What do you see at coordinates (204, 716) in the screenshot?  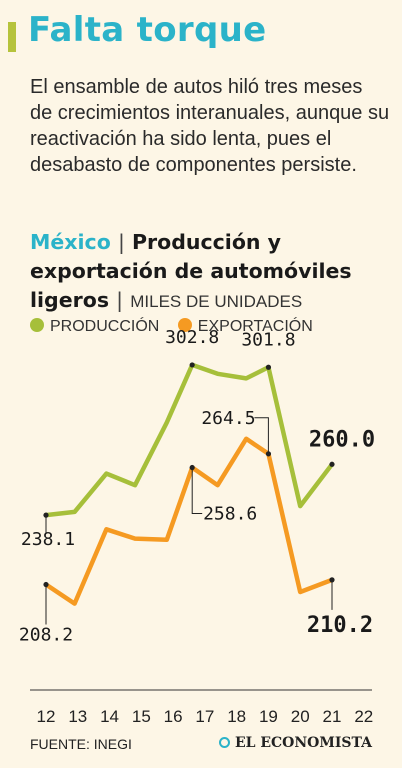 I see `x-tick-label: 17` at bounding box center [204, 716].